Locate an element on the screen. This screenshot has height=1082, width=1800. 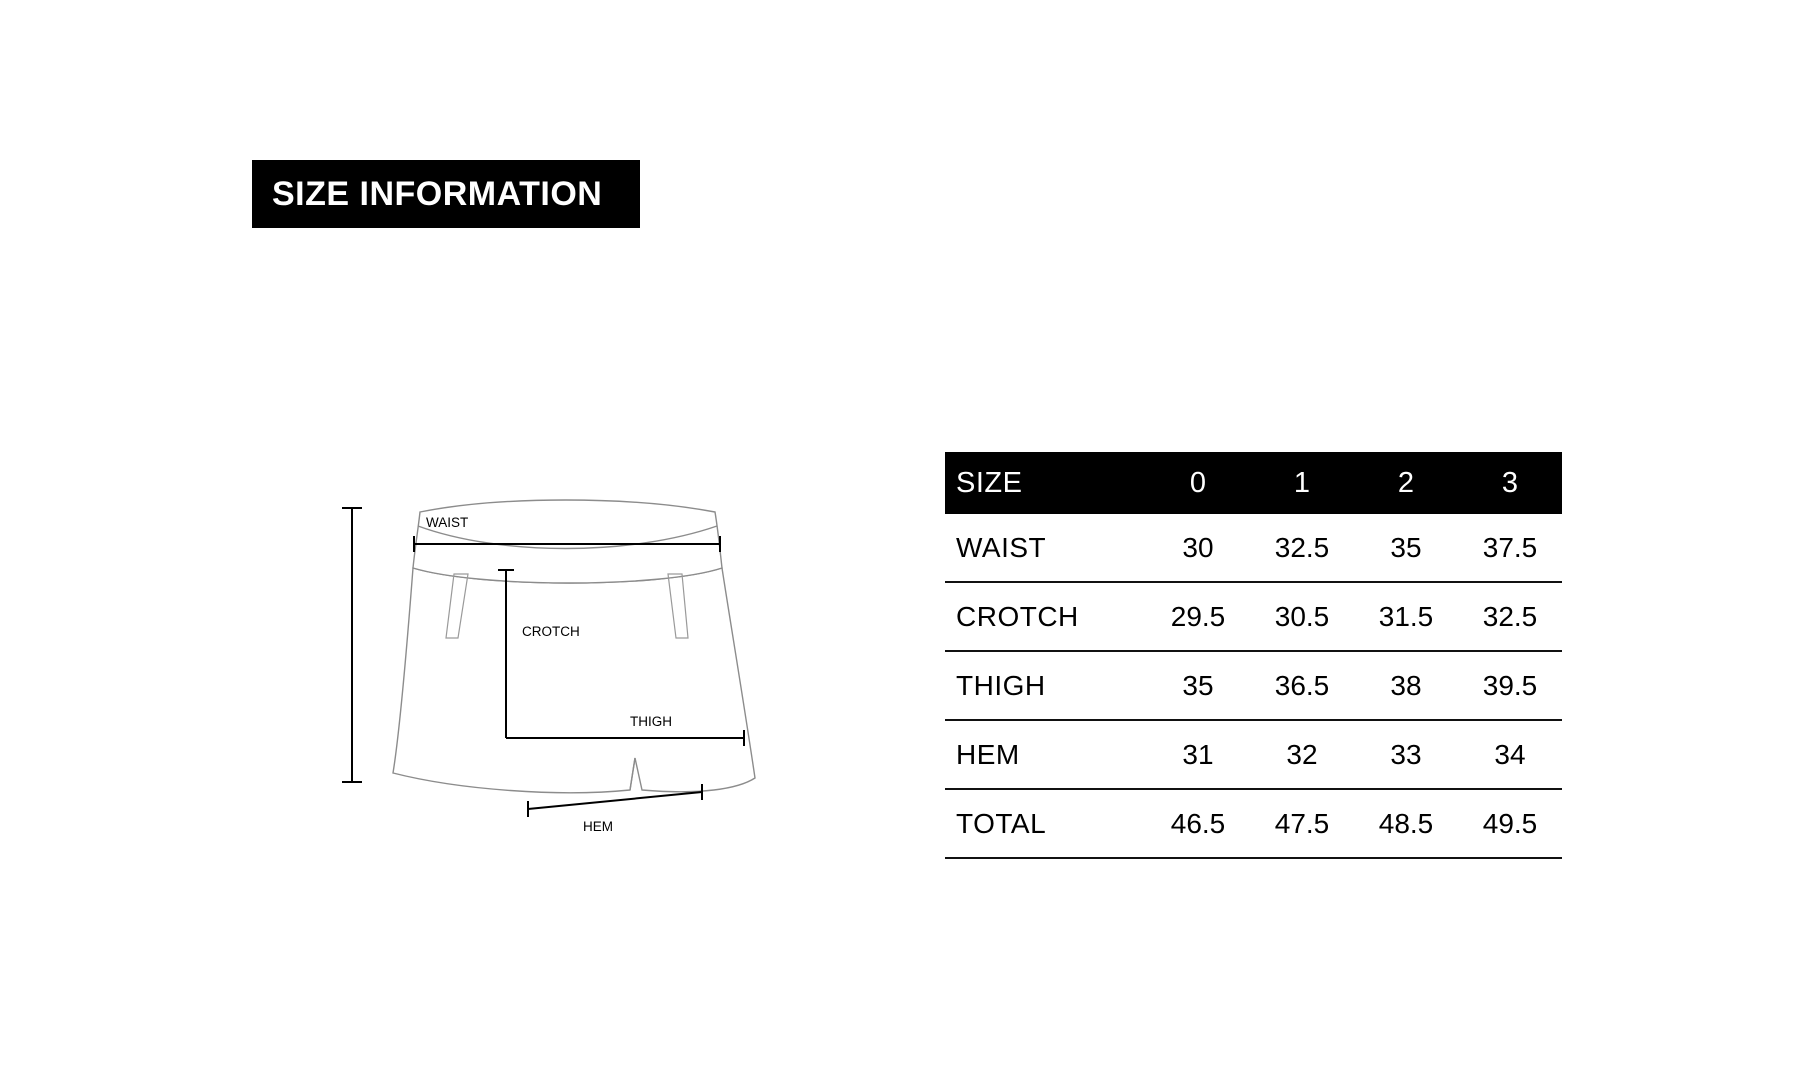
cell-hem-1: 32 is located at coordinates (1302, 754).